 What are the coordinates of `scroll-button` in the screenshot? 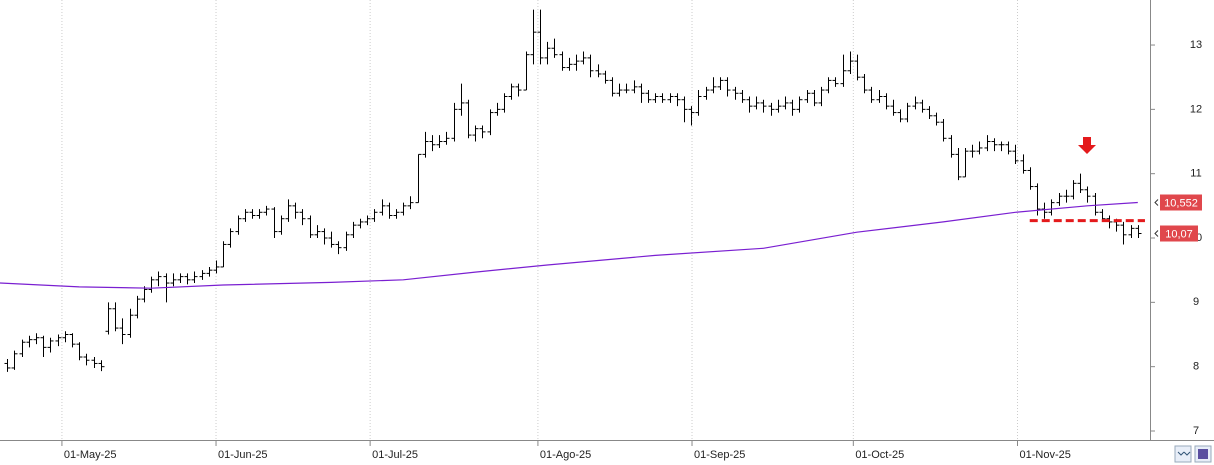 It's located at (1183, 454).